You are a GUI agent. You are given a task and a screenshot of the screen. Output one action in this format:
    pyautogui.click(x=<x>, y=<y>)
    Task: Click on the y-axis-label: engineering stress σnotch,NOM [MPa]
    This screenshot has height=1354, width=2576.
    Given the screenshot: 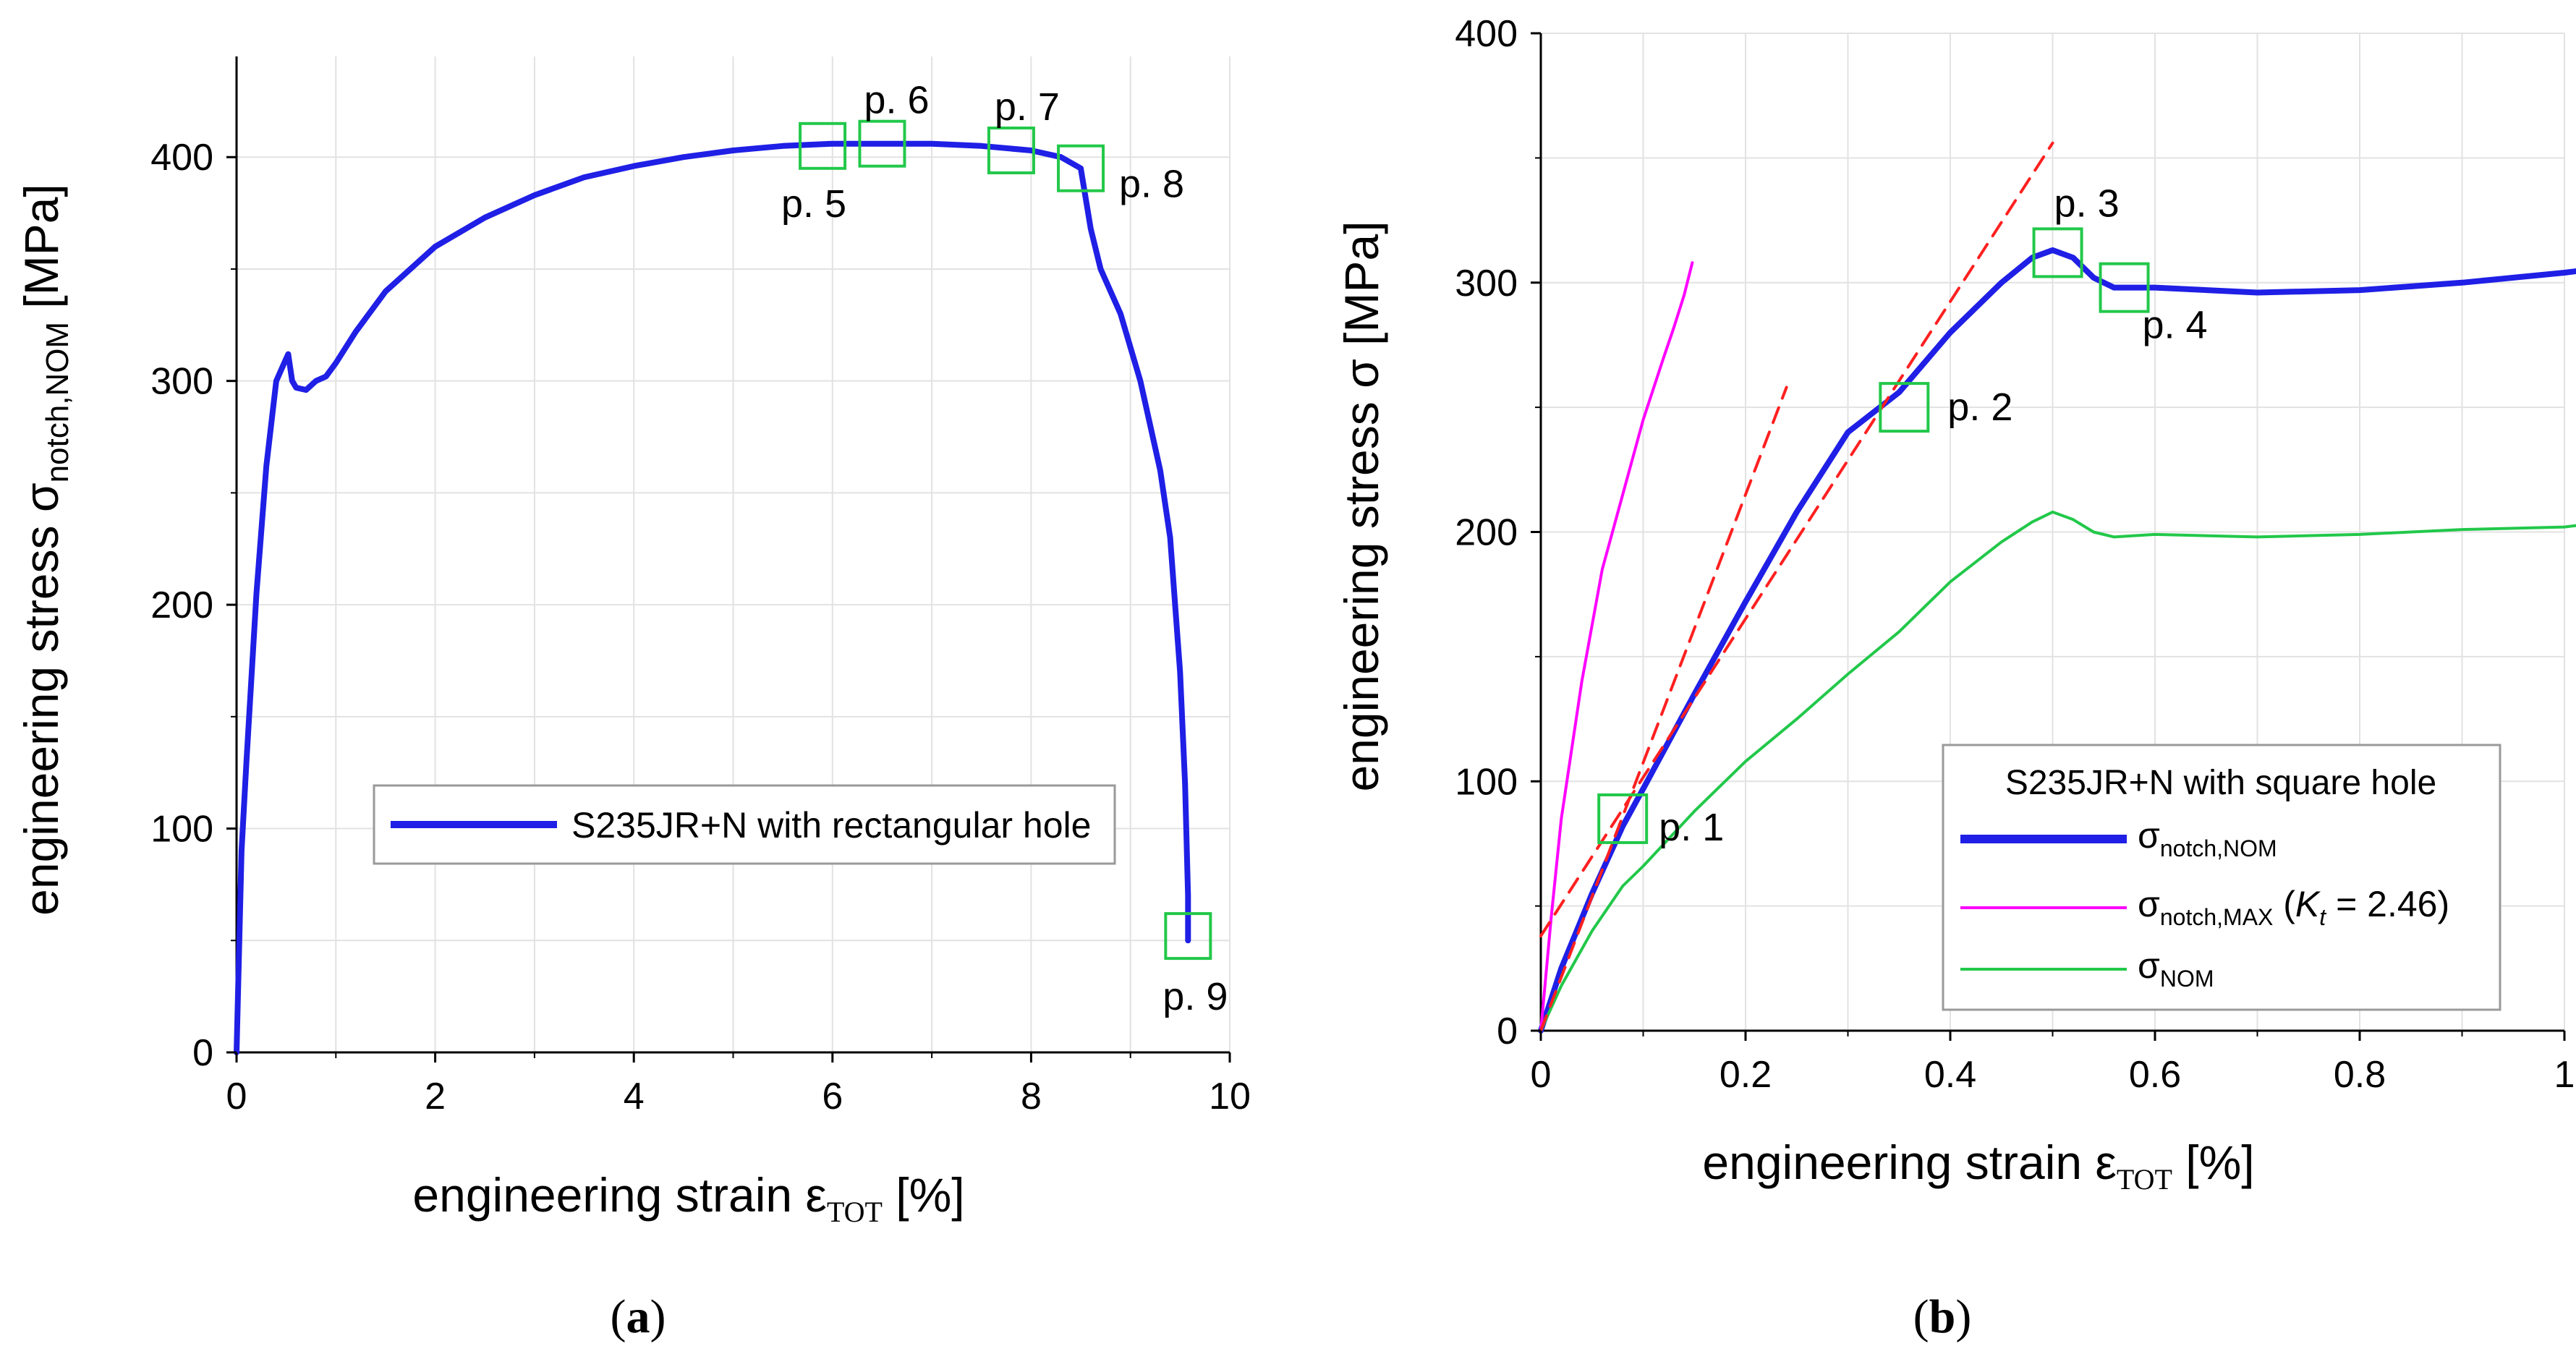 What is the action you would take?
    pyautogui.click(x=44, y=550)
    